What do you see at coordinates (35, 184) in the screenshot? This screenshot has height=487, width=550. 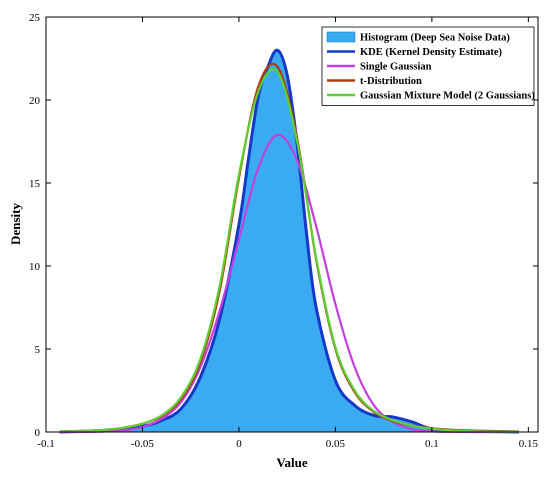 I see `y-tick-label: 15` at bounding box center [35, 184].